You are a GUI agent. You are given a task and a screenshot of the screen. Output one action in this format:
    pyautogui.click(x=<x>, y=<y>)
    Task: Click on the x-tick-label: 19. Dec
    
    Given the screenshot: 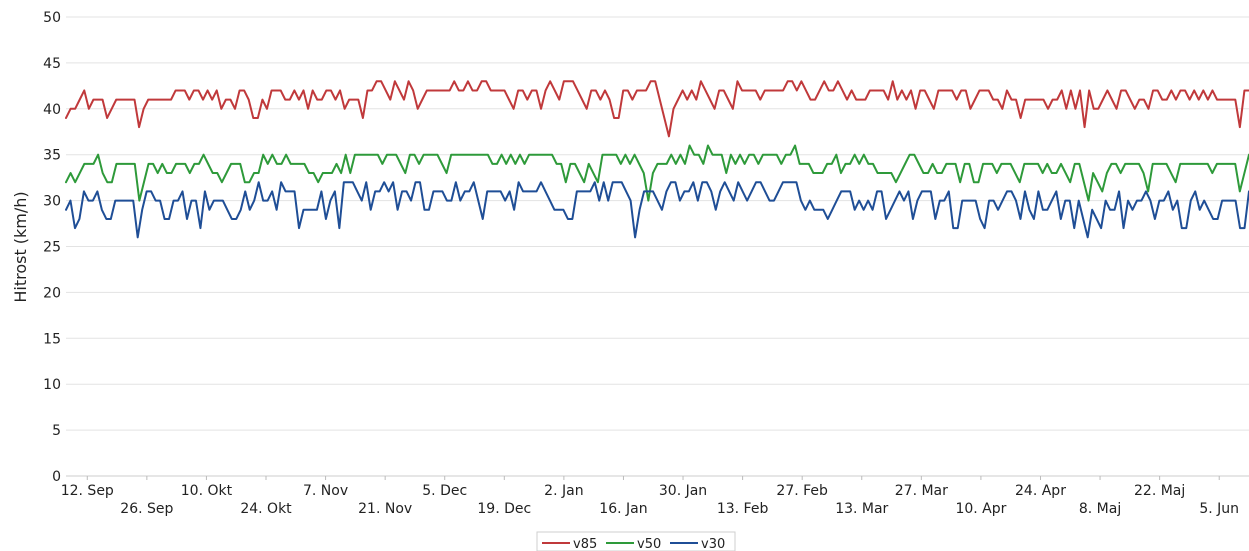 What is the action you would take?
    pyautogui.click(x=504, y=509)
    